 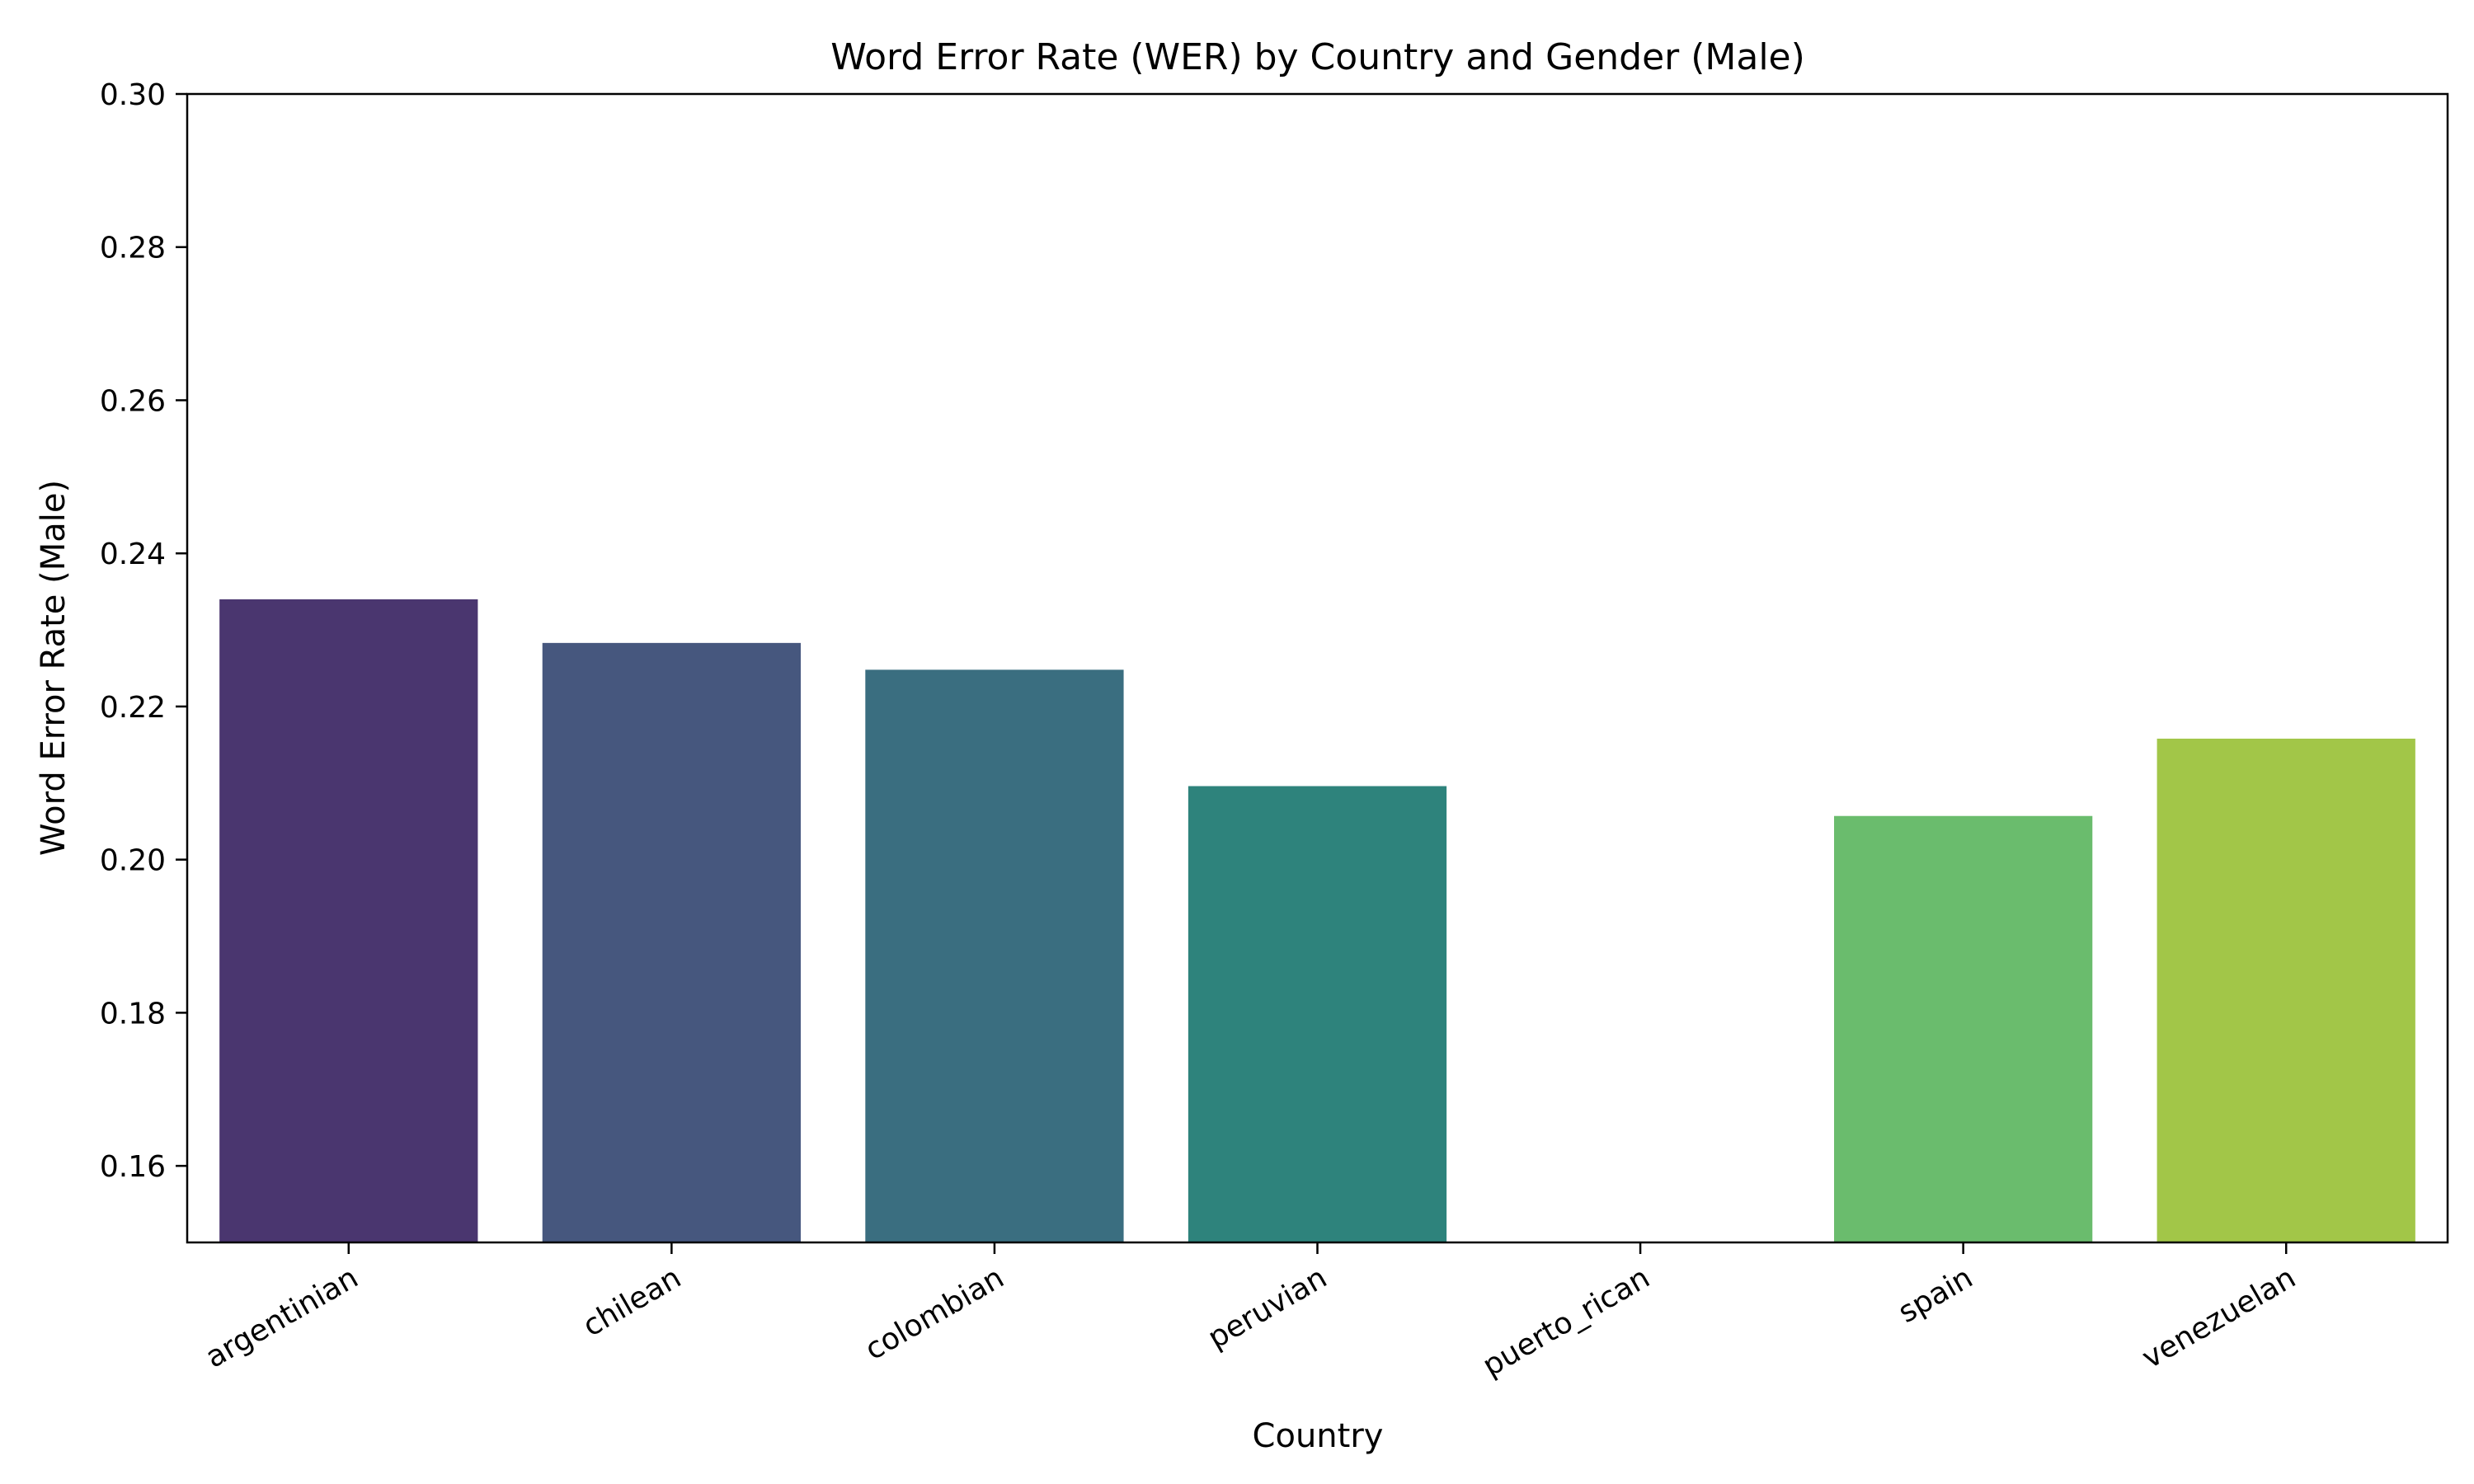 What do you see at coordinates (1317, 1014) in the screenshot?
I see `bar-peruvian` at bounding box center [1317, 1014].